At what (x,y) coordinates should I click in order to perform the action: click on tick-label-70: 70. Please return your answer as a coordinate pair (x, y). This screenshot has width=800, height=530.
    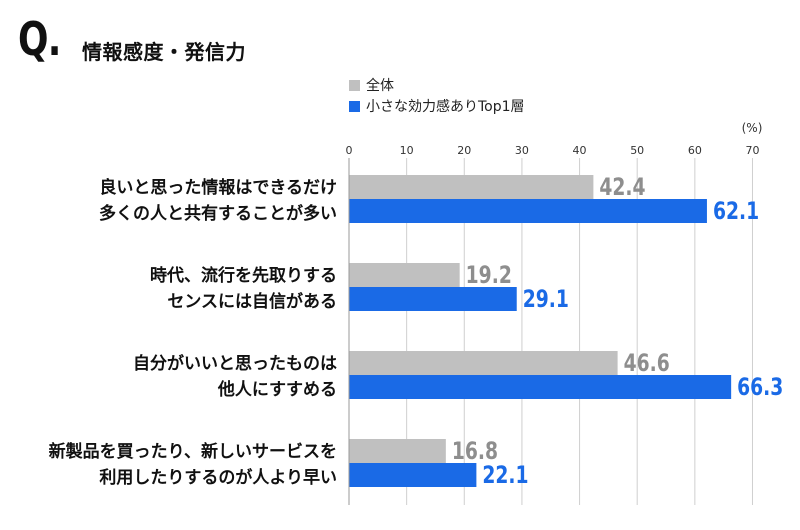
    Looking at the image, I should click on (752, 150).